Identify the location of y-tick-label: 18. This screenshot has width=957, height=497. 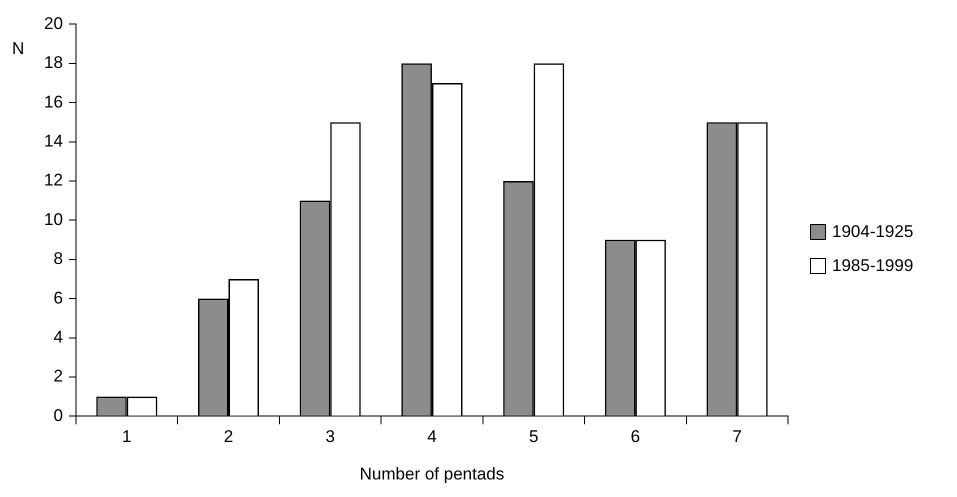
(53, 62).